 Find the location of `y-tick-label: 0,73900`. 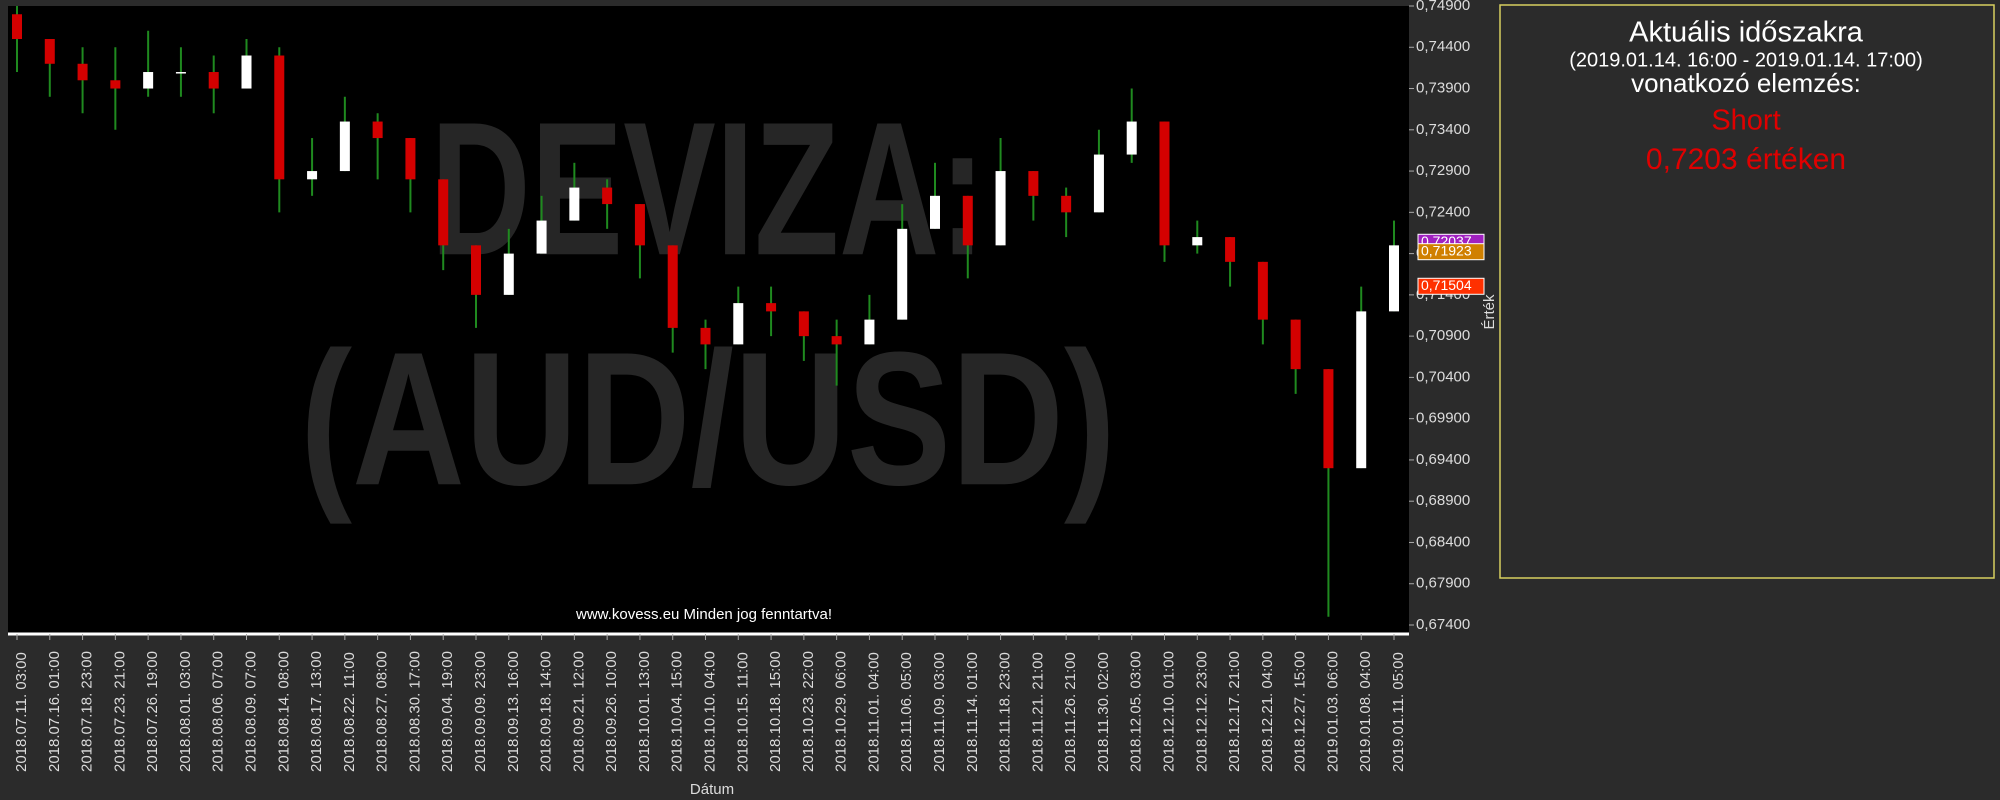

y-tick-label: 0,73900 is located at coordinates (1443, 88).